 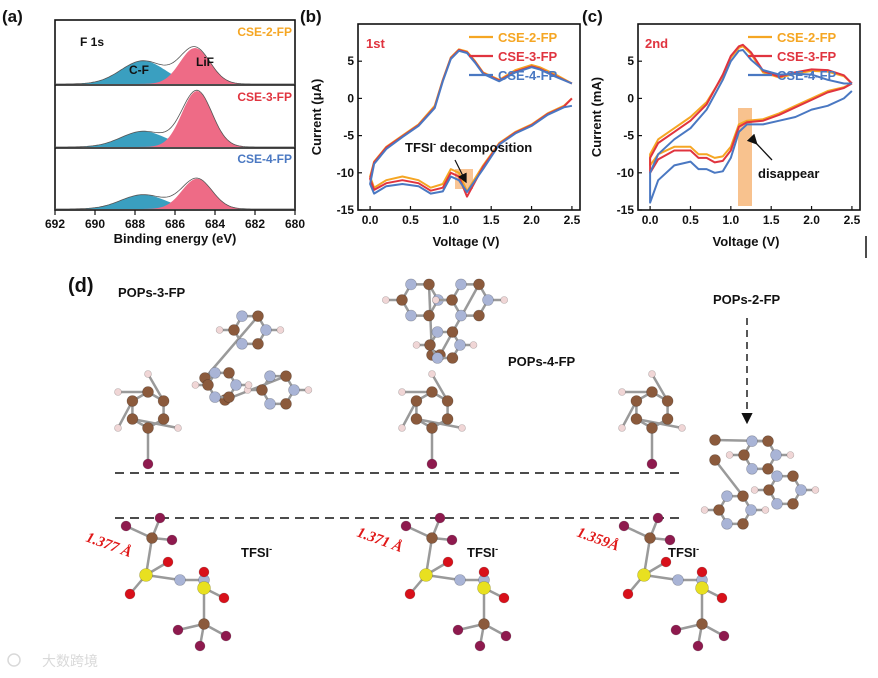 I want to click on panel-c-letter: (c), so click(x=592, y=16).